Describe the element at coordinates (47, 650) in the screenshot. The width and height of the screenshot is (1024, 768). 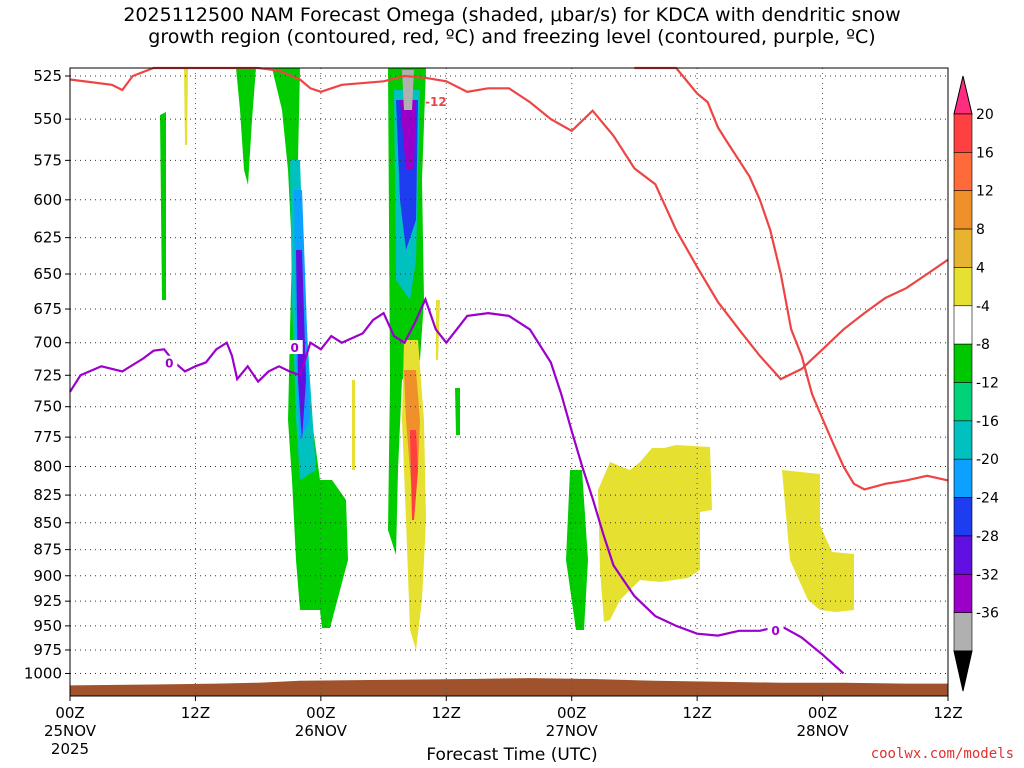
I see `y-tick-label: 975` at that location.